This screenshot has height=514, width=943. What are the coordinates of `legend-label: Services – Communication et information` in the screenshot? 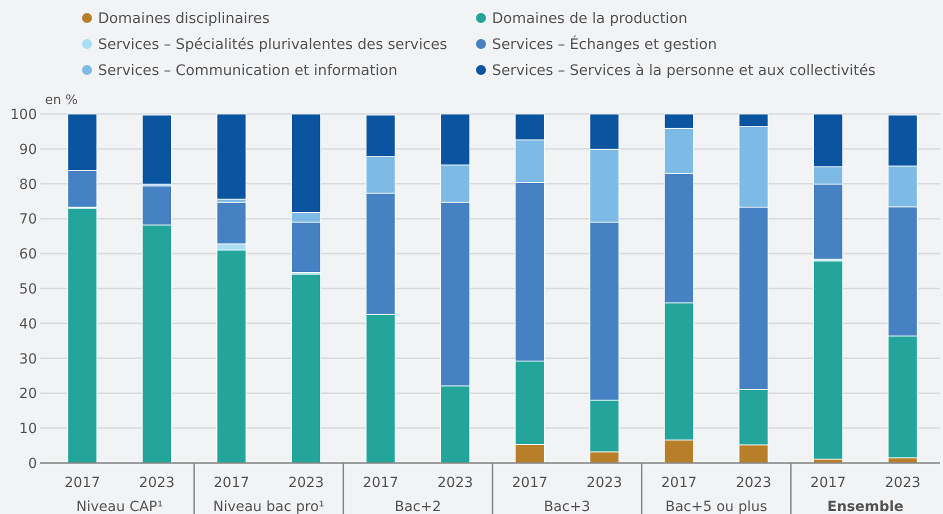 It's located at (248, 71).